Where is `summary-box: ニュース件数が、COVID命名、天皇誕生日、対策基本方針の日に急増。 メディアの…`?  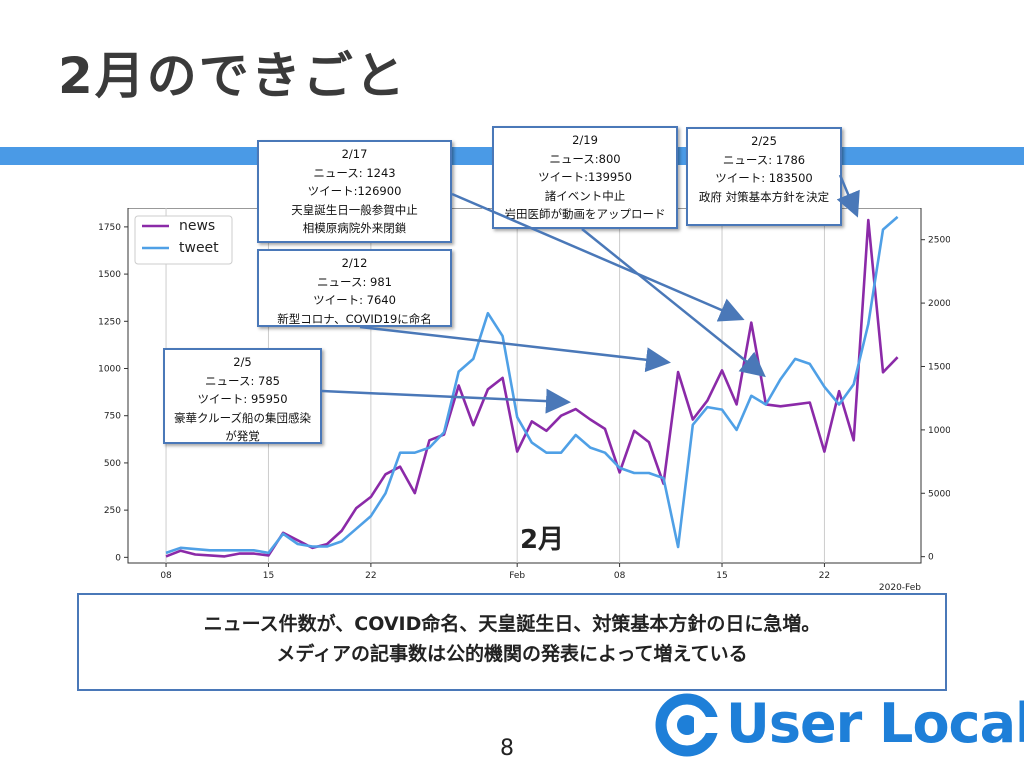
summary-box: ニュース件数が、COVID命名、天皇誕生日、対策基本方針の日に急増。 メディアの… is located at coordinates (512, 642).